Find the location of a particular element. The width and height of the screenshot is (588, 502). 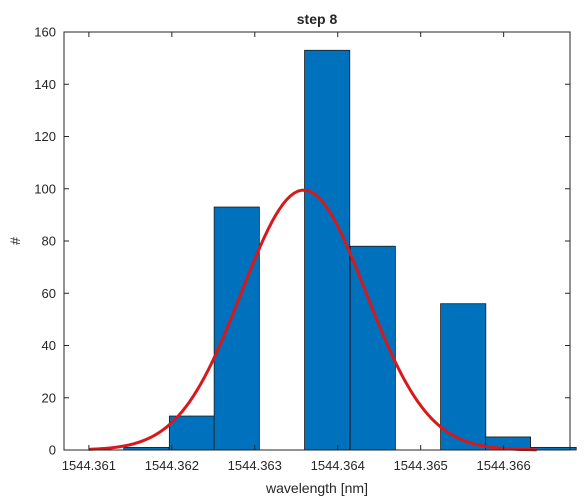

x-axis-label: wavelength [nm] is located at coordinates (316, 488).